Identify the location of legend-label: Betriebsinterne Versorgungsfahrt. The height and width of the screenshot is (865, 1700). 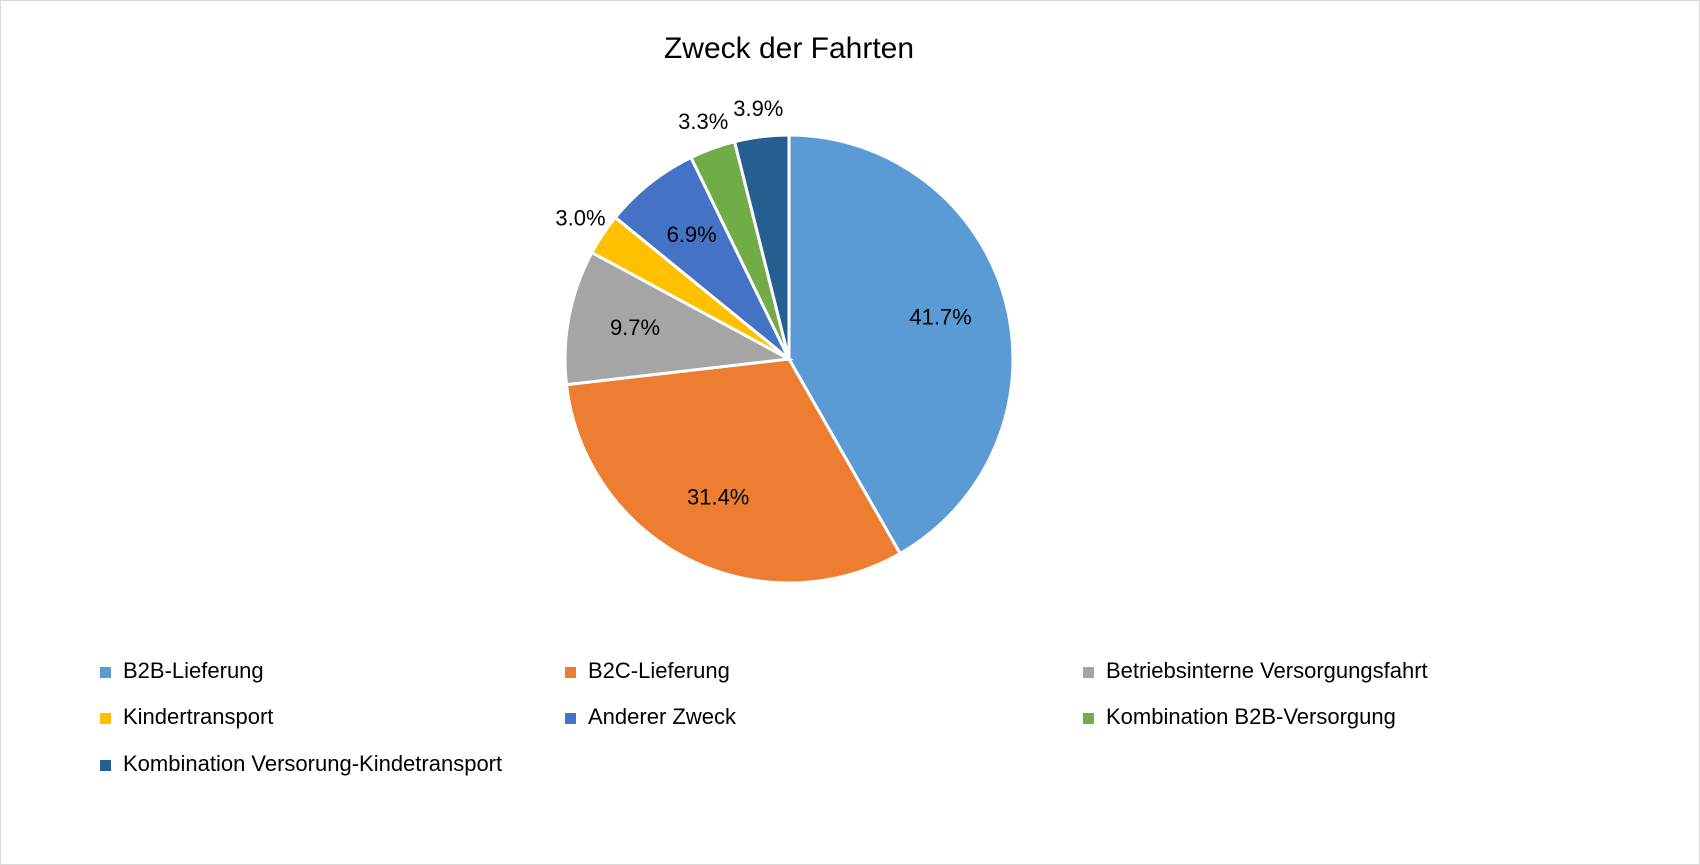
(1267, 670).